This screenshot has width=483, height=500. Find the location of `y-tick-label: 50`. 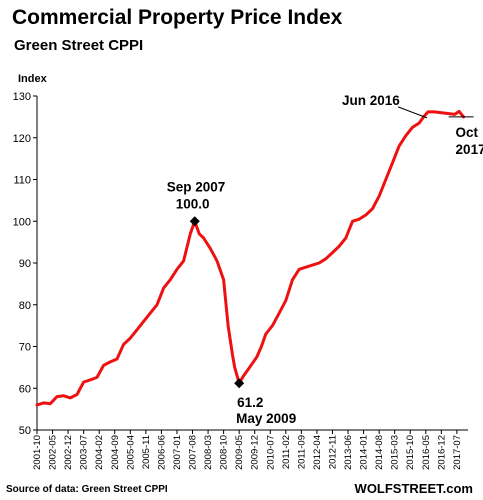

y-tick-label: 50 is located at coordinates (25, 431).